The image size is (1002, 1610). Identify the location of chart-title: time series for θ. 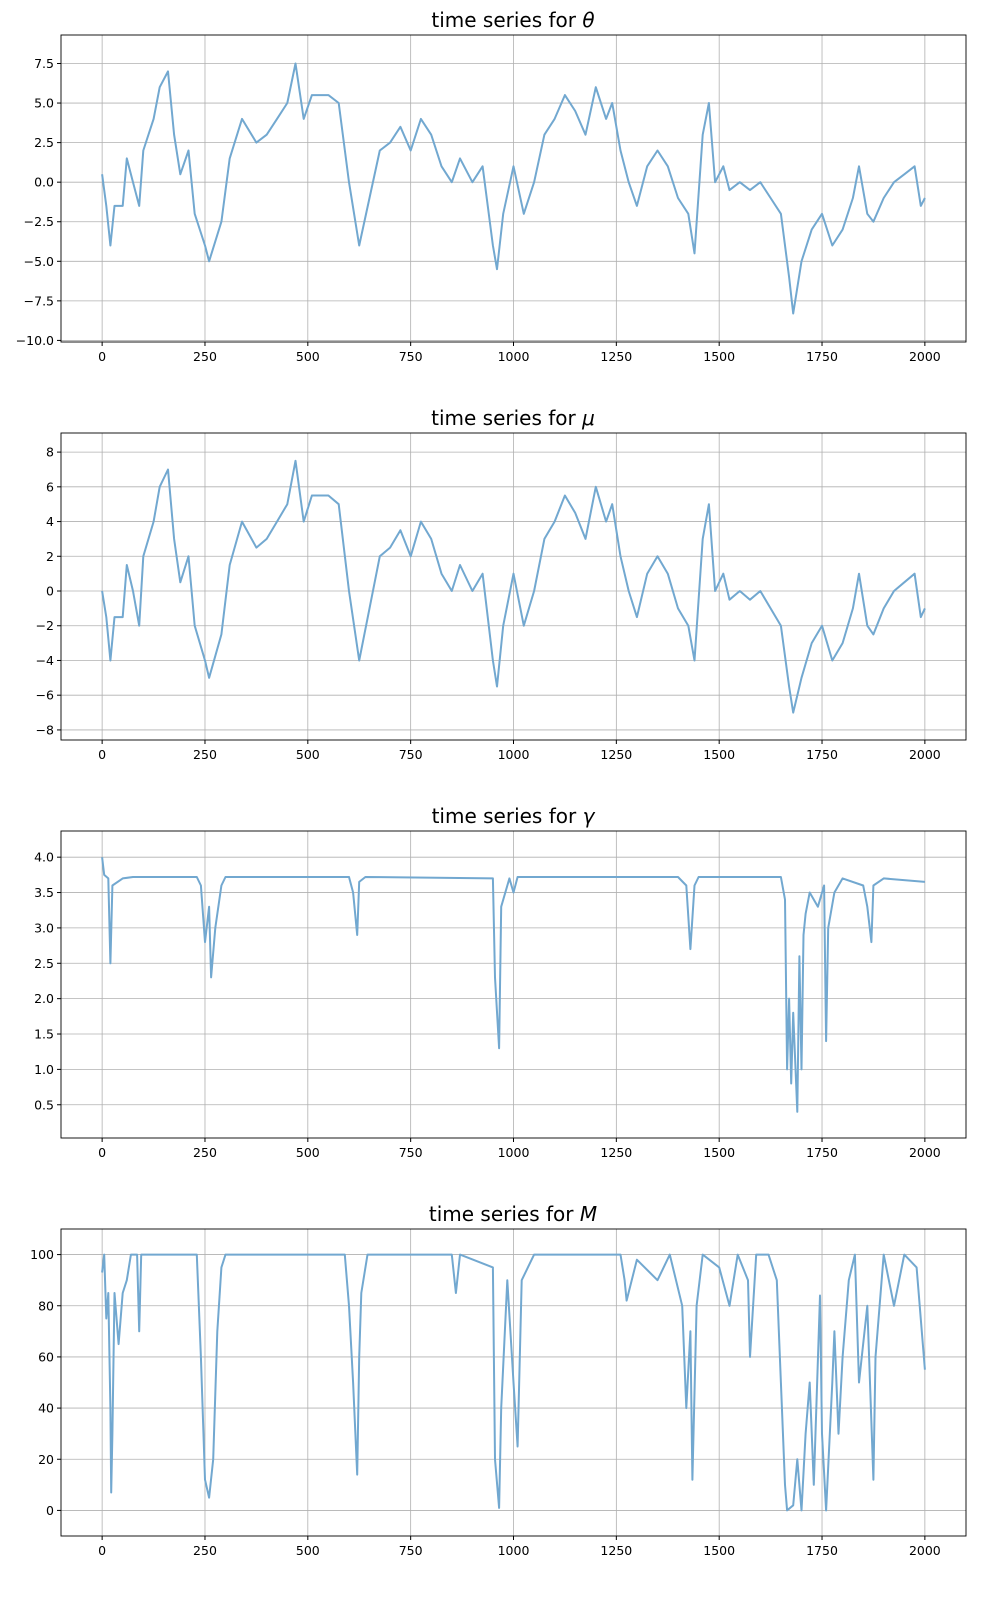
(512, 20).